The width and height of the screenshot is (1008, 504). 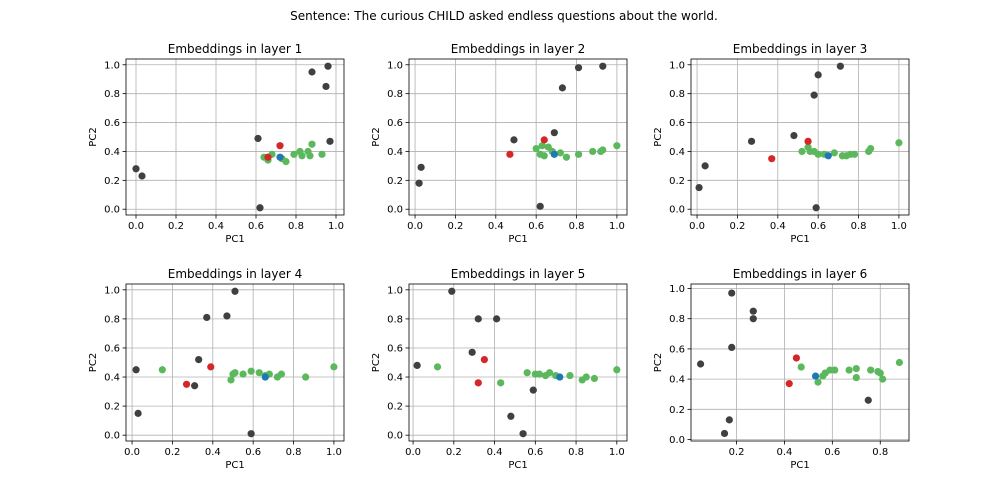 What do you see at coordinates (800, 49) in the screenshot?
I see `subplot-title: Embeddings in layer 3` at bounding box center [800, 49].